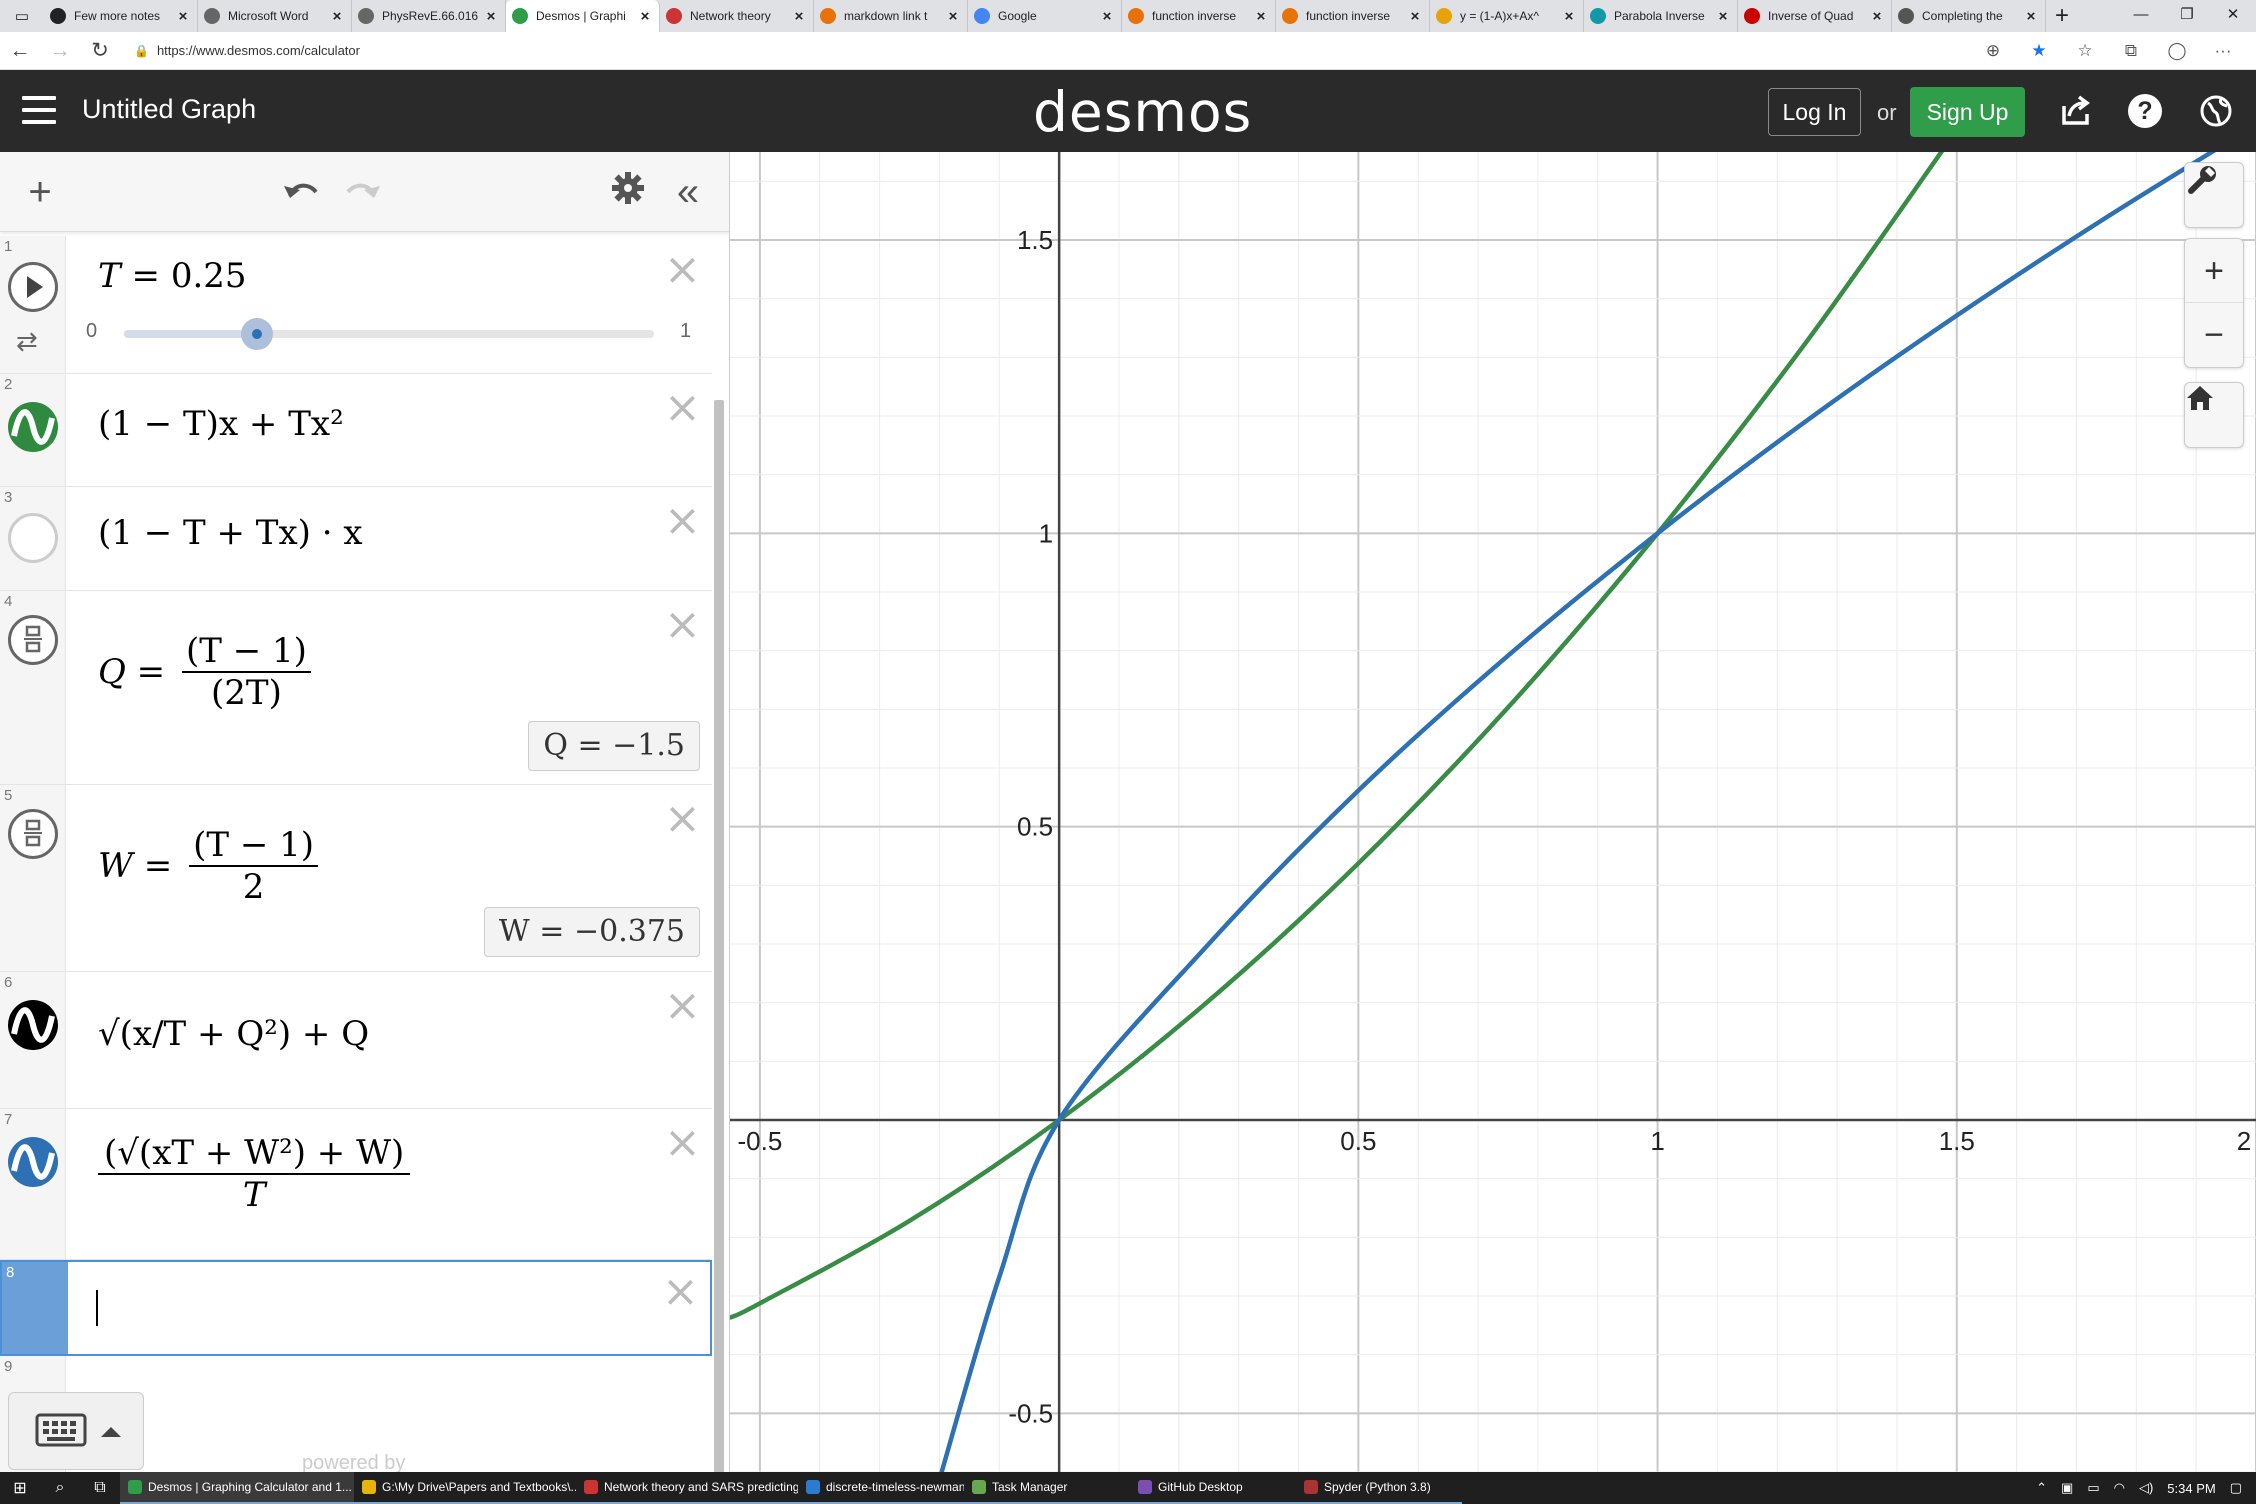  I want to click on expression-list-scrollbar, so click(719, 936).